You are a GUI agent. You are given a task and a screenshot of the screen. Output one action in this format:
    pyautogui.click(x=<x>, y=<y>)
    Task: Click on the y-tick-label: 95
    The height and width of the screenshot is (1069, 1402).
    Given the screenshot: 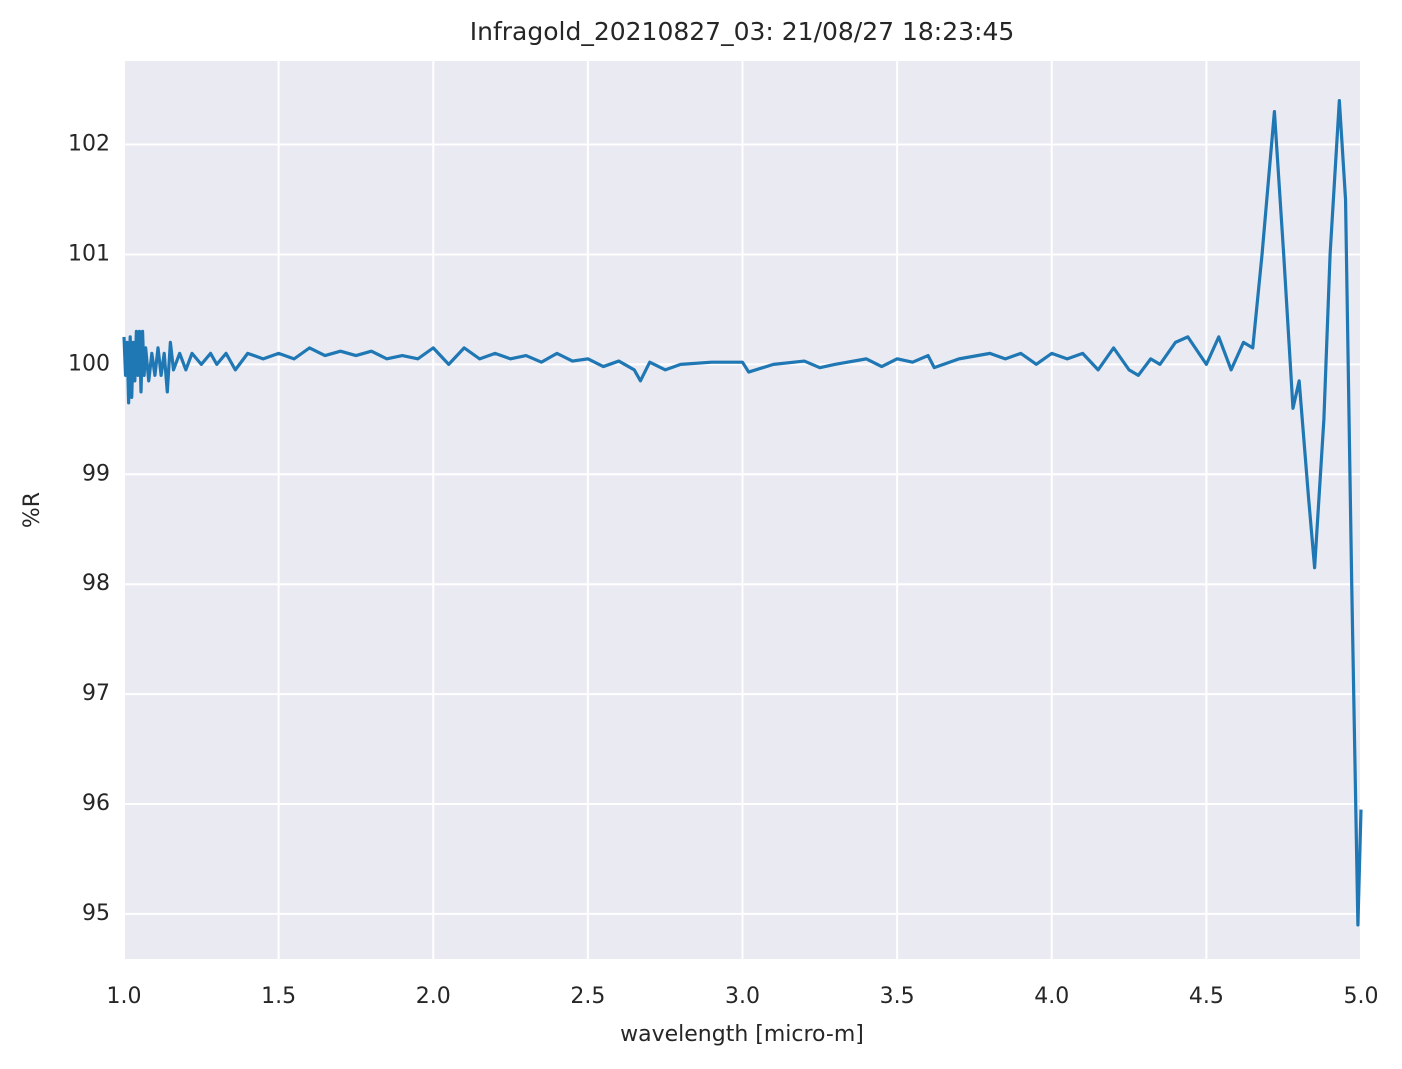 What is the action you would take?
    pyautogui.click(x=96, y=913)
    